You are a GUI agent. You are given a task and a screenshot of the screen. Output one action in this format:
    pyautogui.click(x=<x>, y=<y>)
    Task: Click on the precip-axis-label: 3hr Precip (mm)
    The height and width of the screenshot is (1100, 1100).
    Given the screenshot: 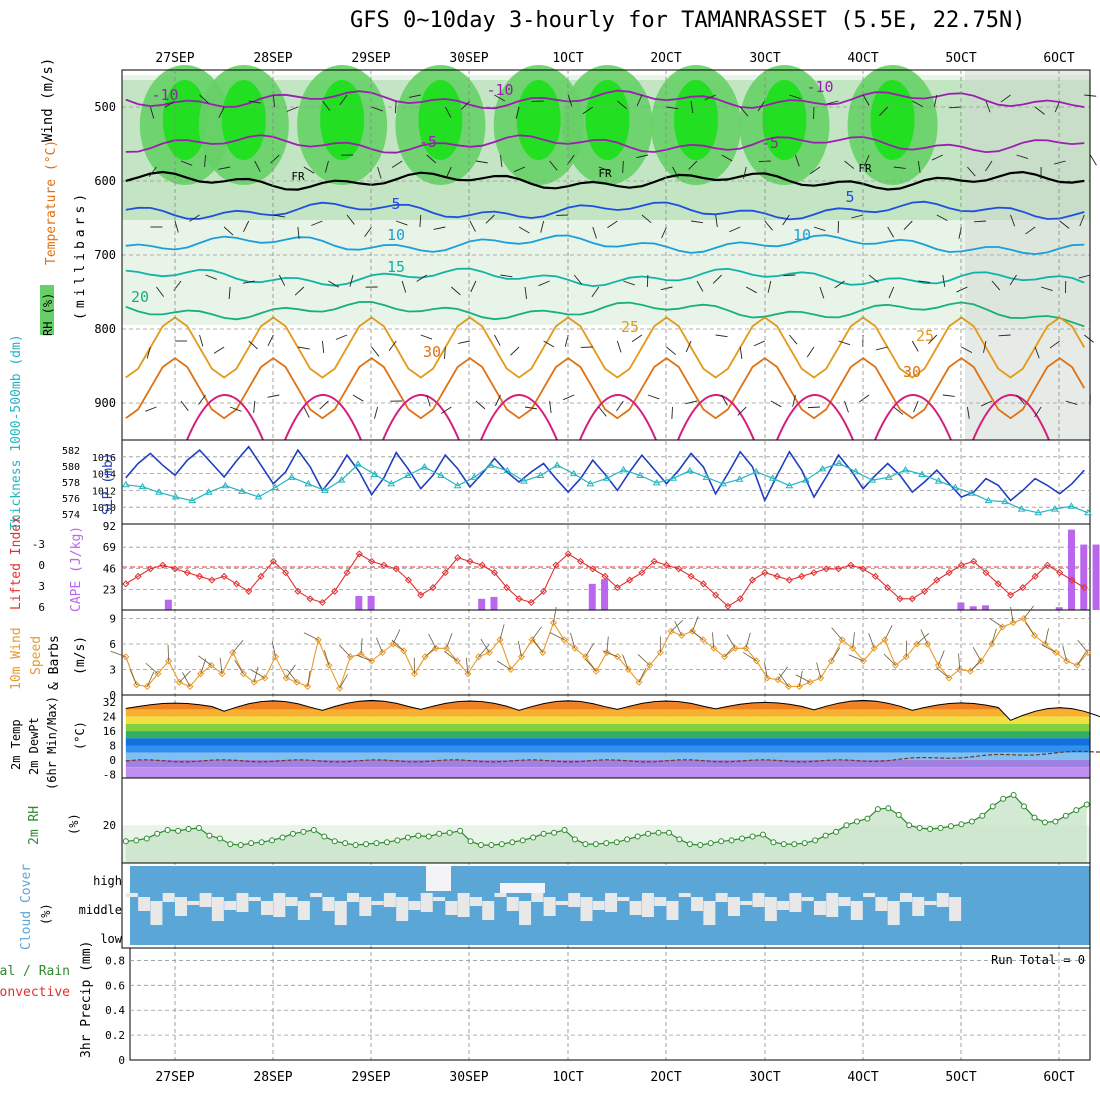 What is the action you would take?
    pyautogui.click(x=86, y=999)
    